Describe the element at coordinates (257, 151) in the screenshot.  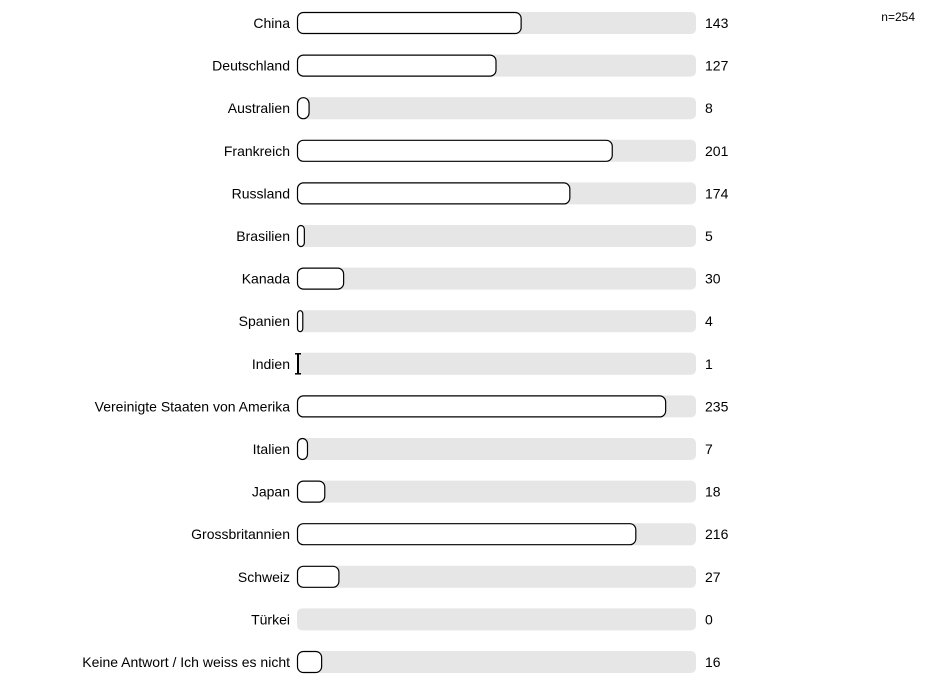
I see `category-label: Frankreich` at that location.